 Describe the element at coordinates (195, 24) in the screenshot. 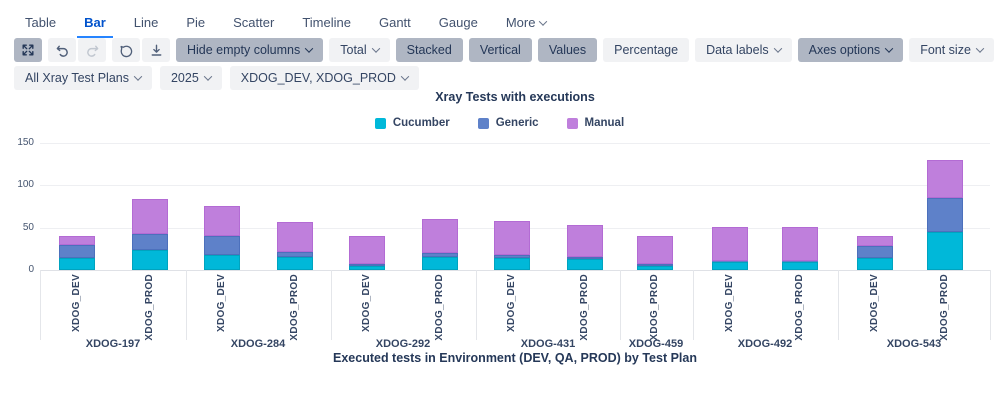

I see `tab-pie: Pie` at that location.